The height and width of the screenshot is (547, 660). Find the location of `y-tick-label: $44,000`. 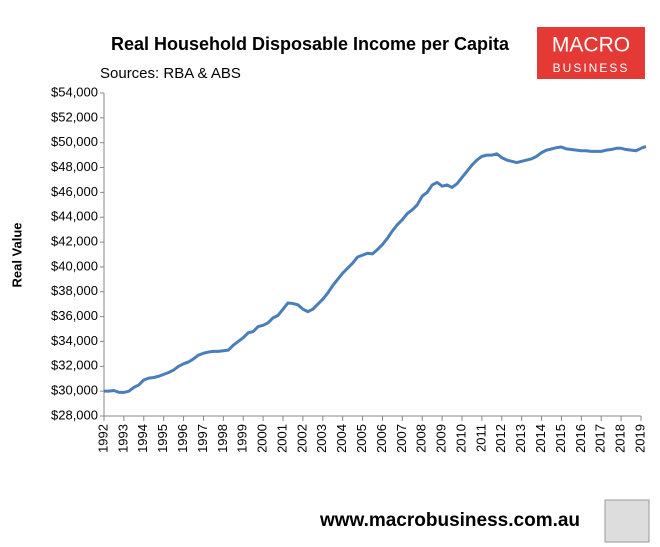

y-tick-label: $44,000 is located at coordinates (74, 216).